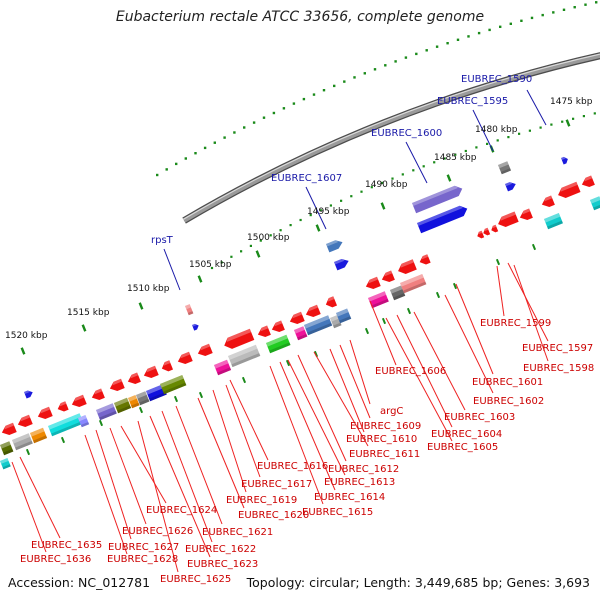 The height and width of the screenshot is (600, 600). I want to click on ruler-label: 1475 kbp, so click(571, 102).